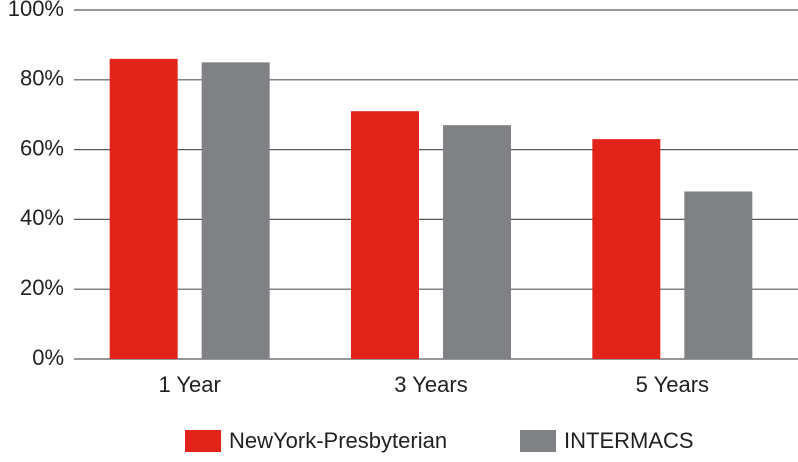  What do you see at coordinates (42, 78) in the screenshot?
I see `y-tick-label: 80%` at bounding box center [42, 78].